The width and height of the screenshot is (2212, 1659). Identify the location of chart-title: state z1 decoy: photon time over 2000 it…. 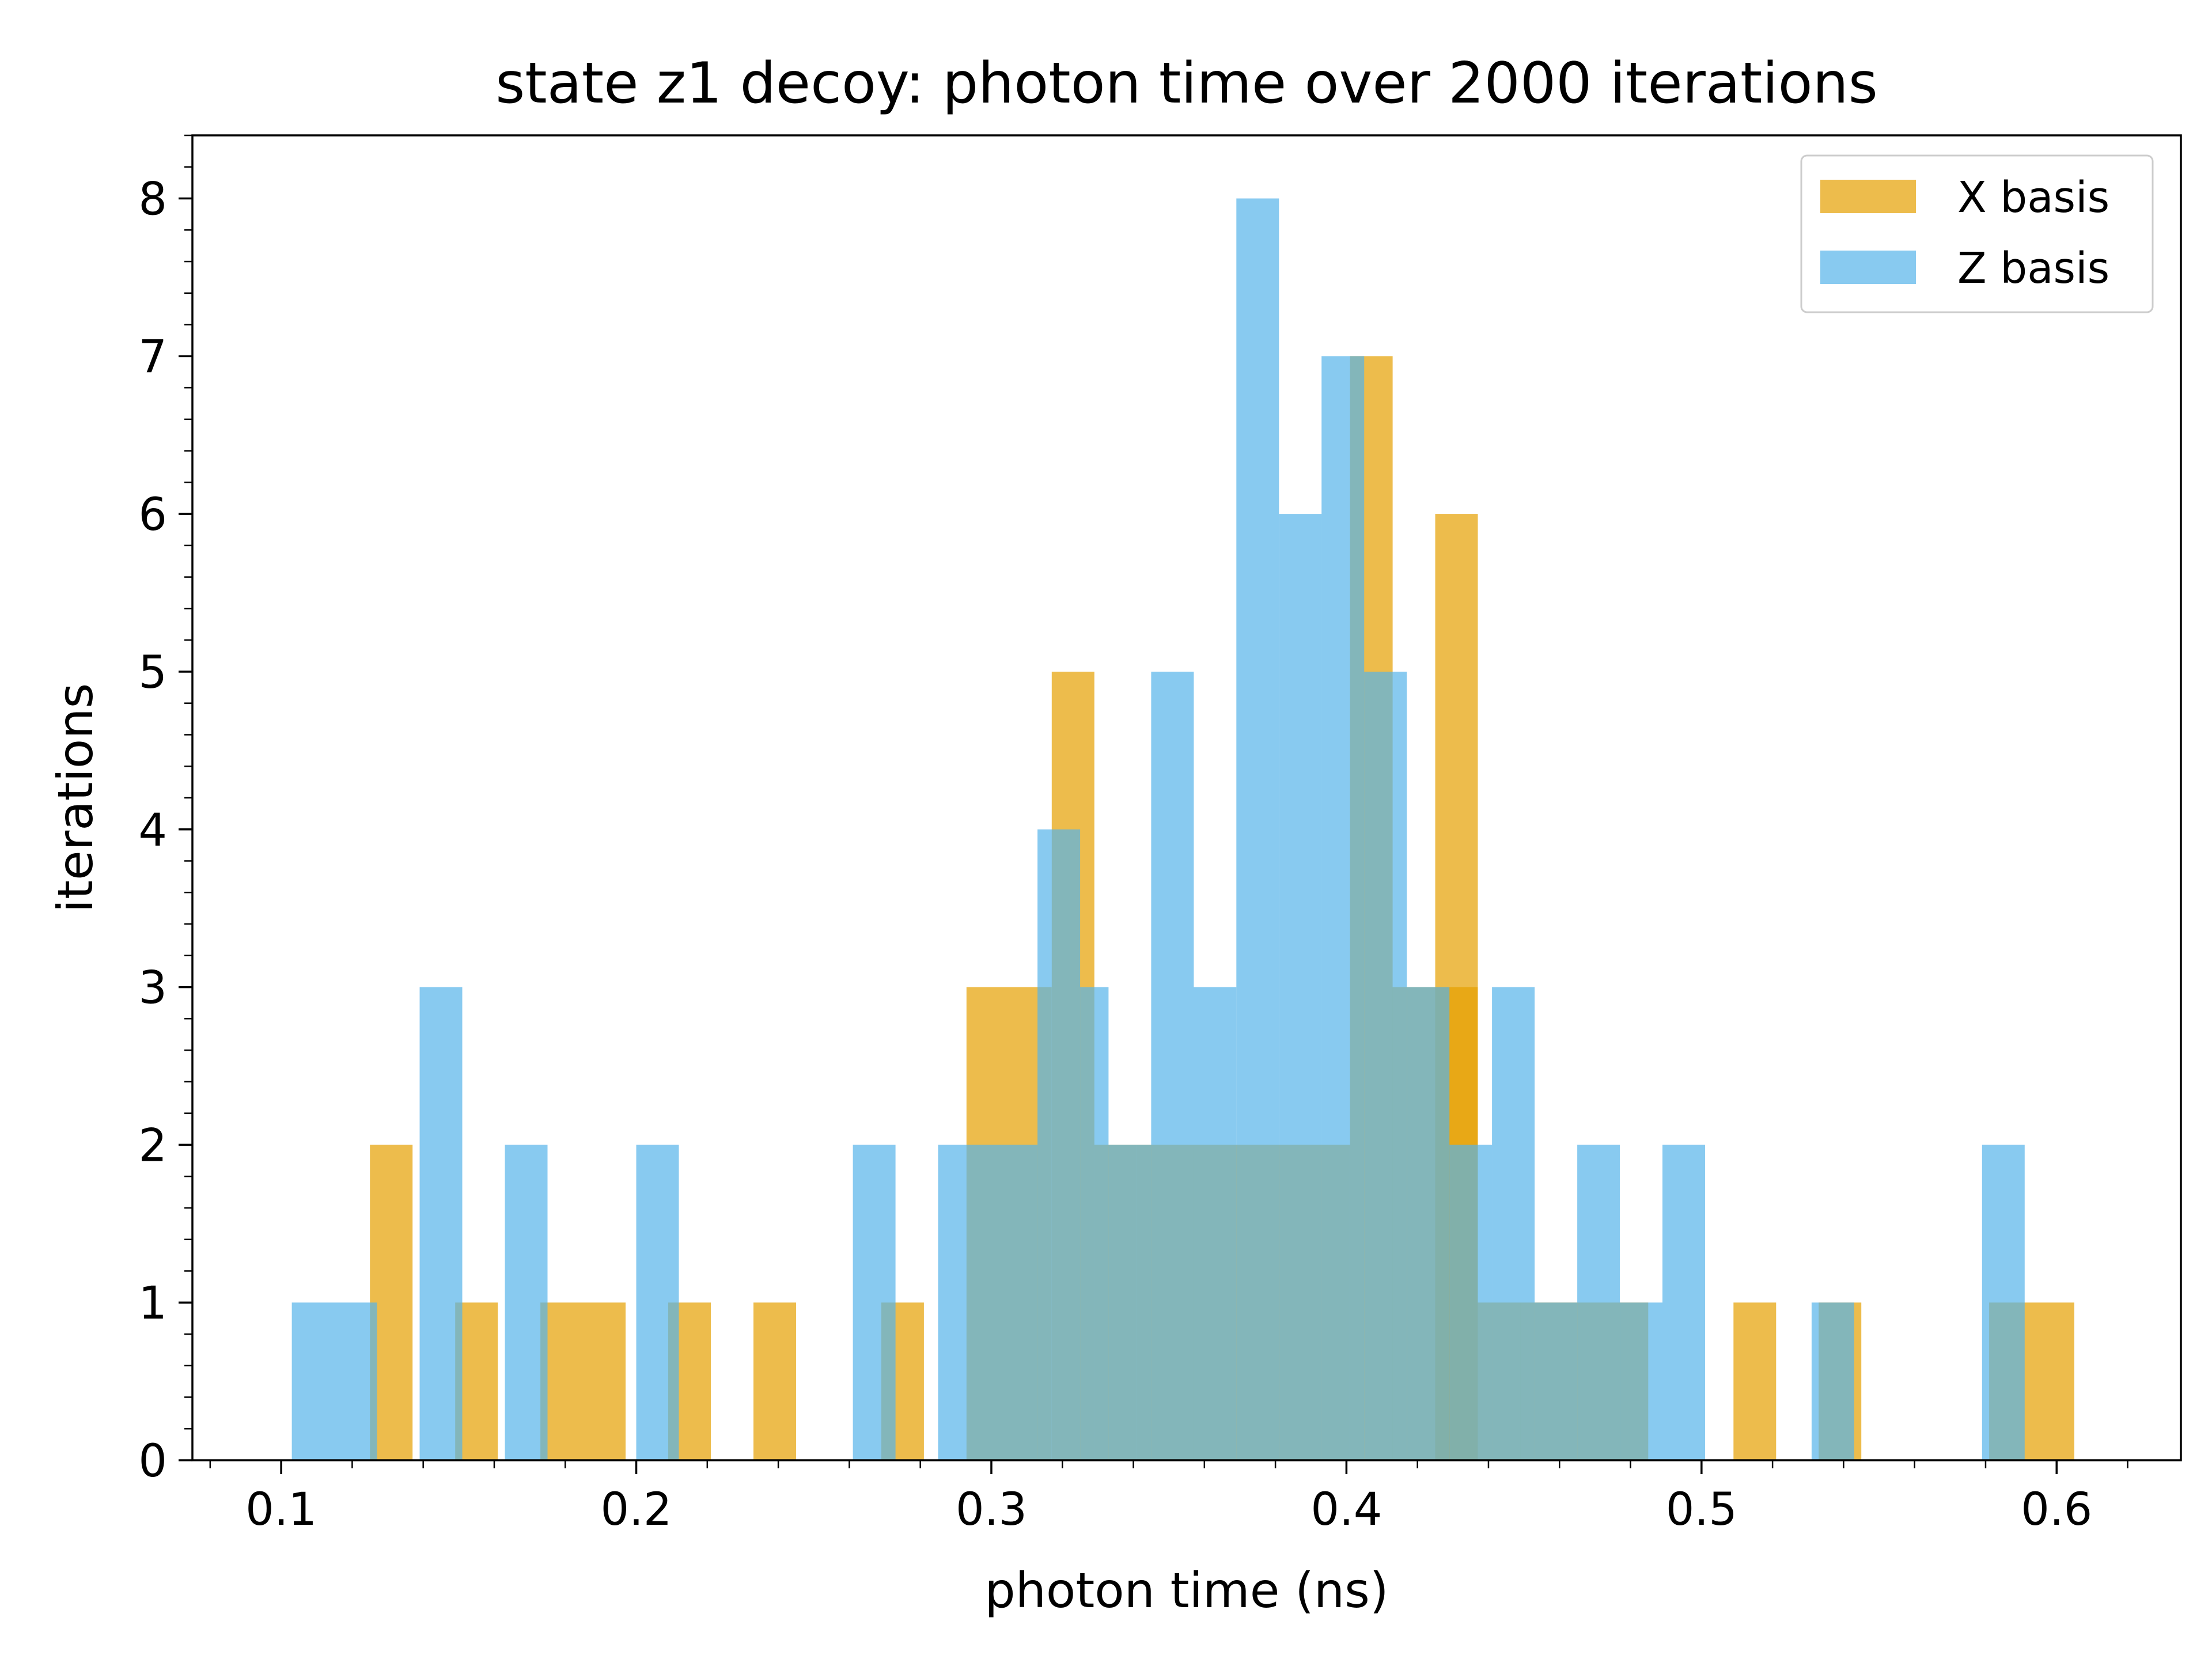
(1186, 83).